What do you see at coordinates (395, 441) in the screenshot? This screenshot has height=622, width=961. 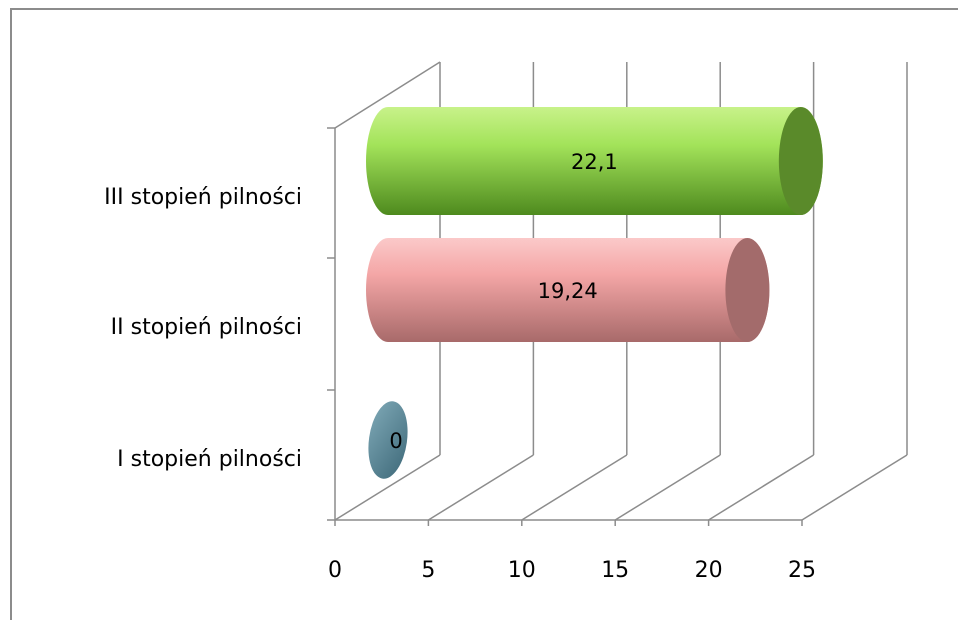 I see `data-label: 0` at bounding box center [395, 441].